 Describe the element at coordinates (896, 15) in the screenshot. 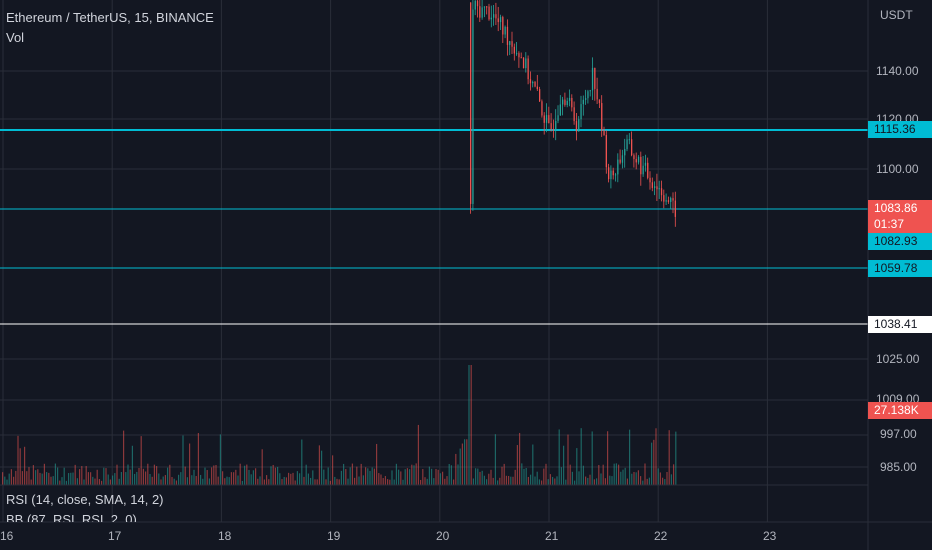

I see `currency-label: USDT` at that location.